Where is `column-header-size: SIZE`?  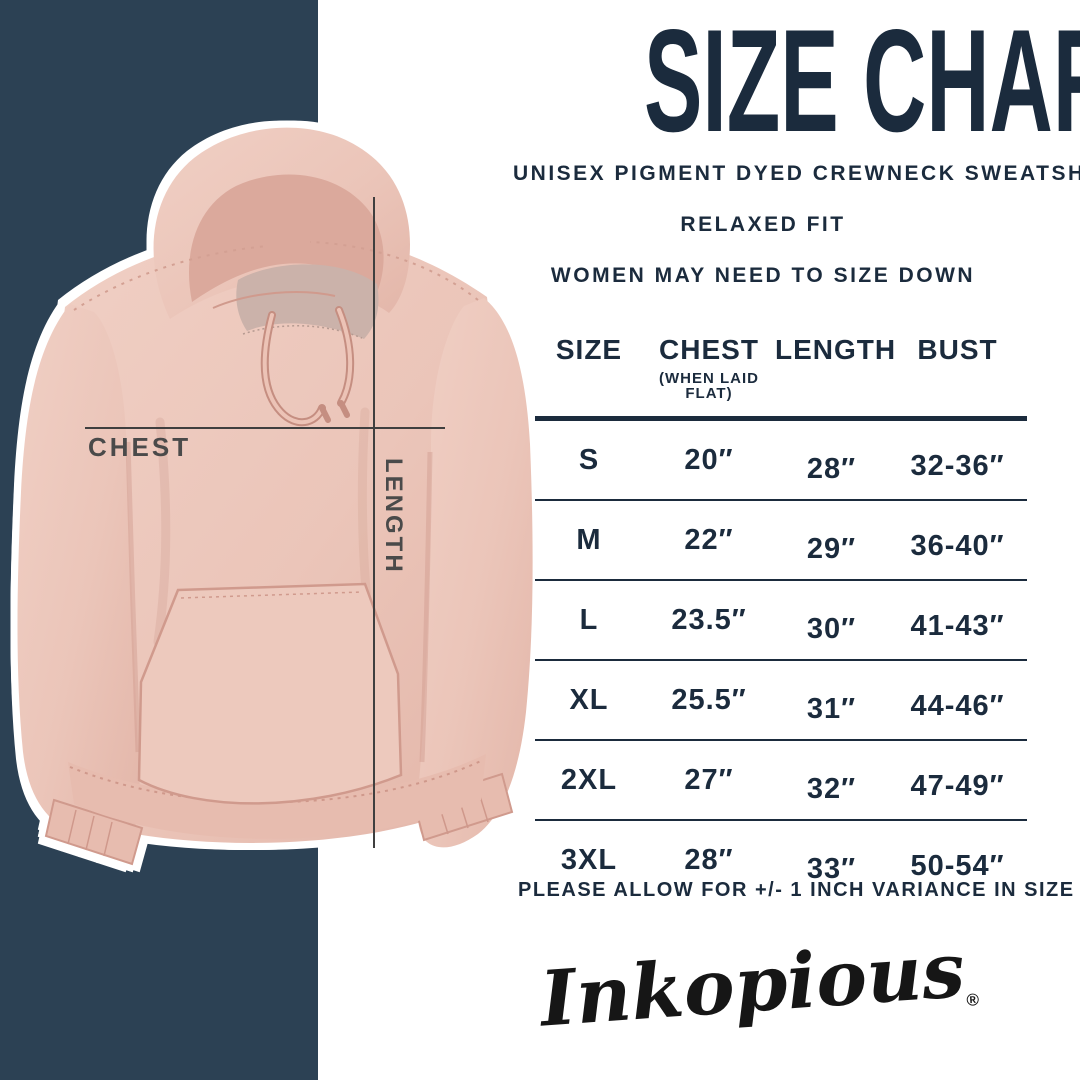
column-header-size: SIZE is located at coordinates (589, 349).